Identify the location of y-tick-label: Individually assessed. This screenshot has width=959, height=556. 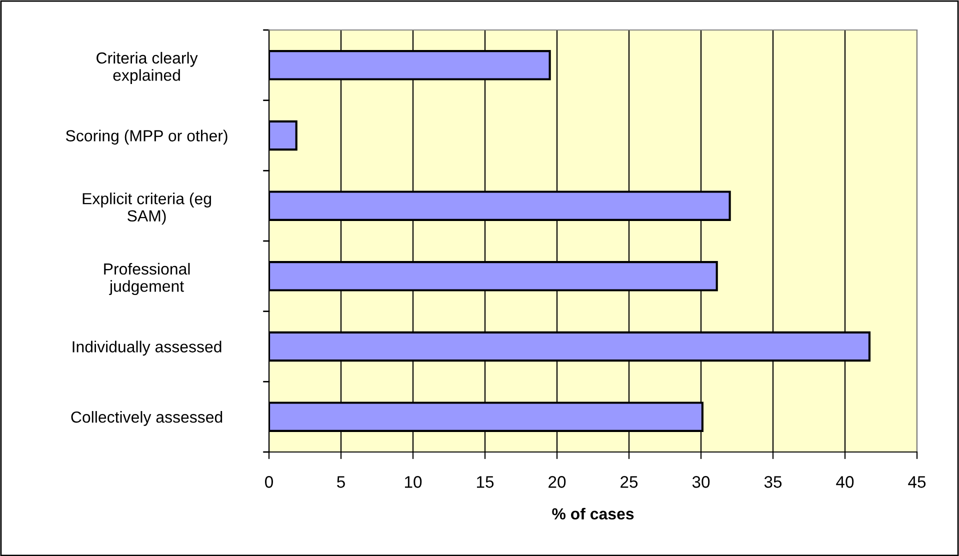
(147, 348).